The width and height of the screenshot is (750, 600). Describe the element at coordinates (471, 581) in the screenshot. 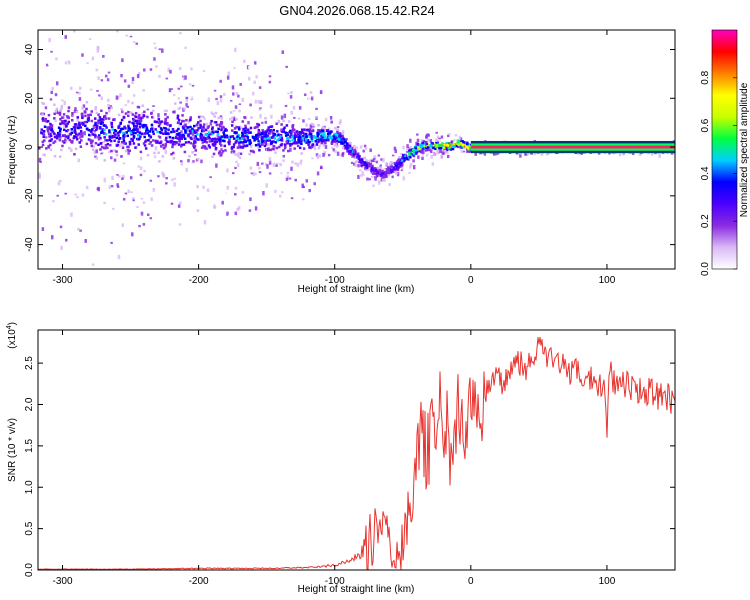

I see `snr-x-tick-label: 0` at that location.